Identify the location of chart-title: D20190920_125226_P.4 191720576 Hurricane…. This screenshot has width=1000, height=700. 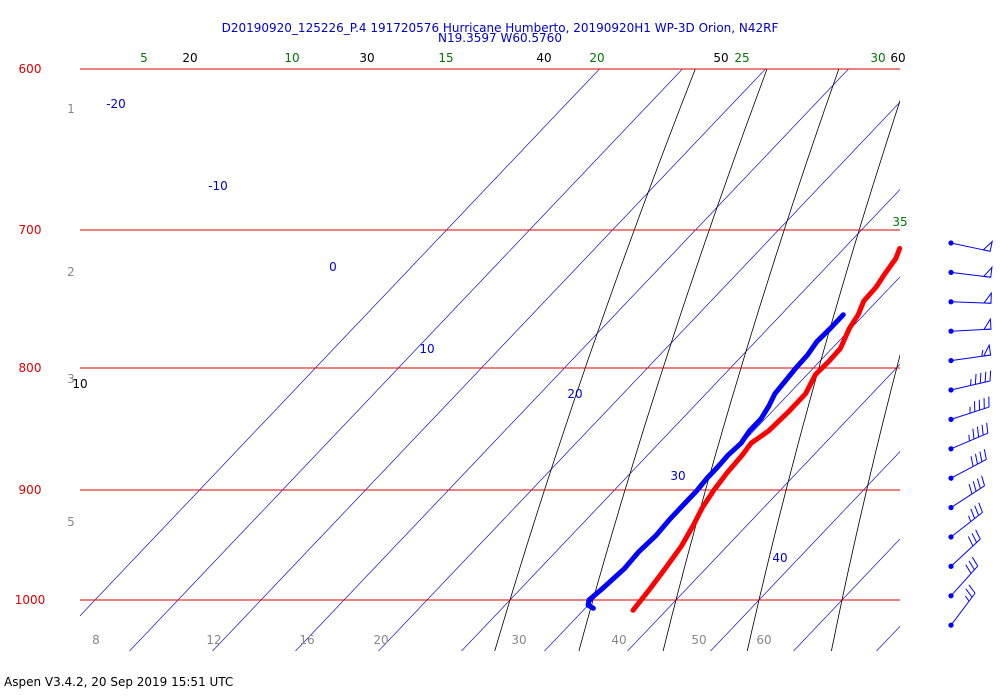
(500, 28).